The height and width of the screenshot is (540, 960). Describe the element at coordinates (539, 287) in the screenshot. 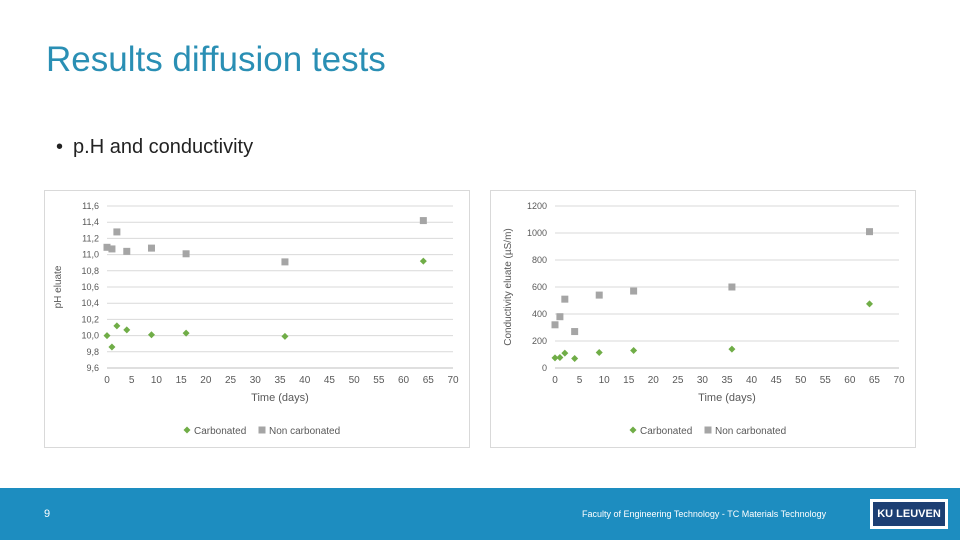

I see `y-tick-label: 600` at that location.